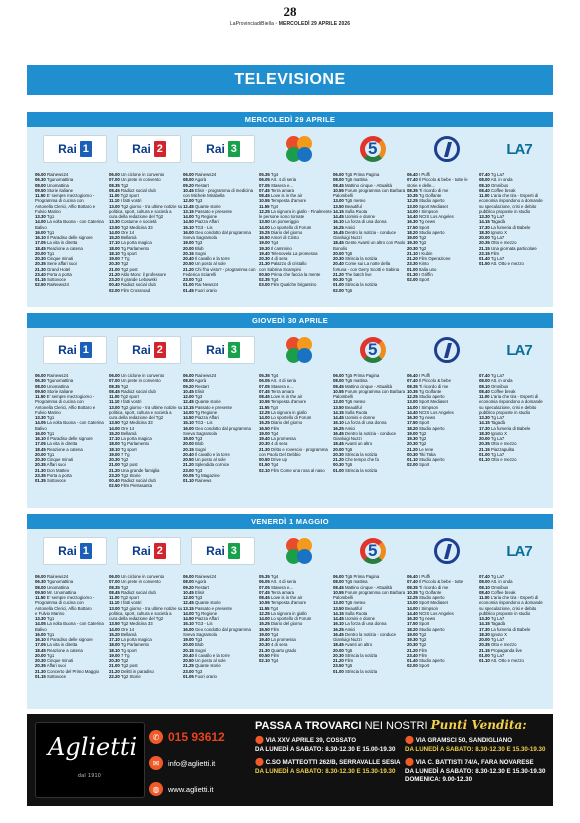 This screenshot has height=823, width=580. I want to click on program-line: 16.45 Dentro la notizia - conduce, so click(365, 232).